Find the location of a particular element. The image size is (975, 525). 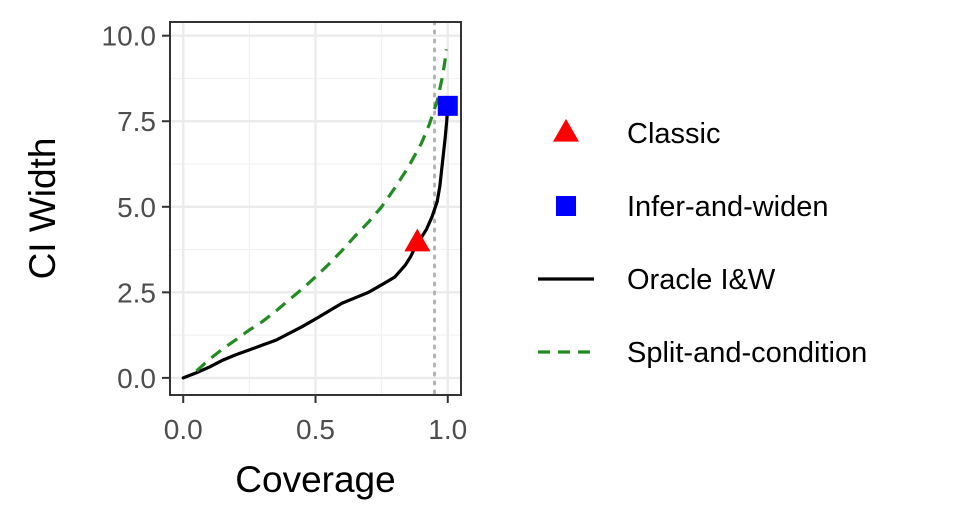

data-point-square is located at coordinates (447, 105).